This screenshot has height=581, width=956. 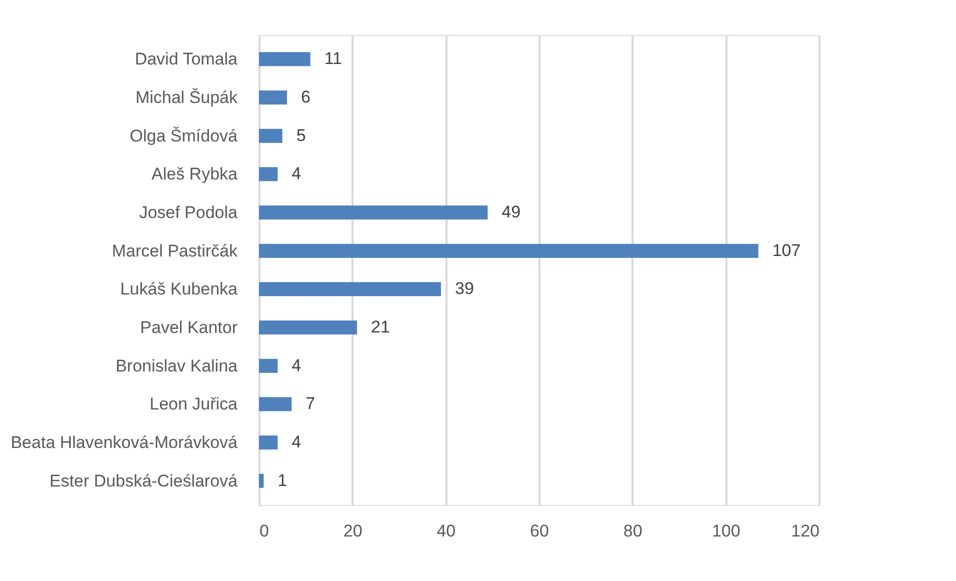 I want to click on x-tick-label: 40, so click(x=446, y=531).